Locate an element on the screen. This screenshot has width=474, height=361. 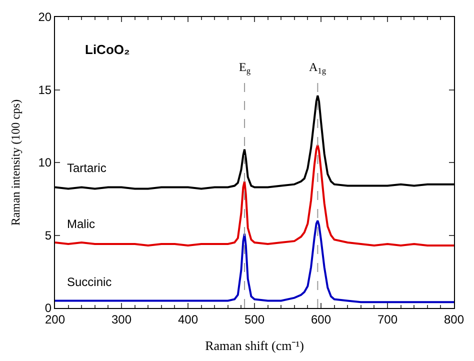
x-tick-label: 500 is located at coordinates (254, 319).